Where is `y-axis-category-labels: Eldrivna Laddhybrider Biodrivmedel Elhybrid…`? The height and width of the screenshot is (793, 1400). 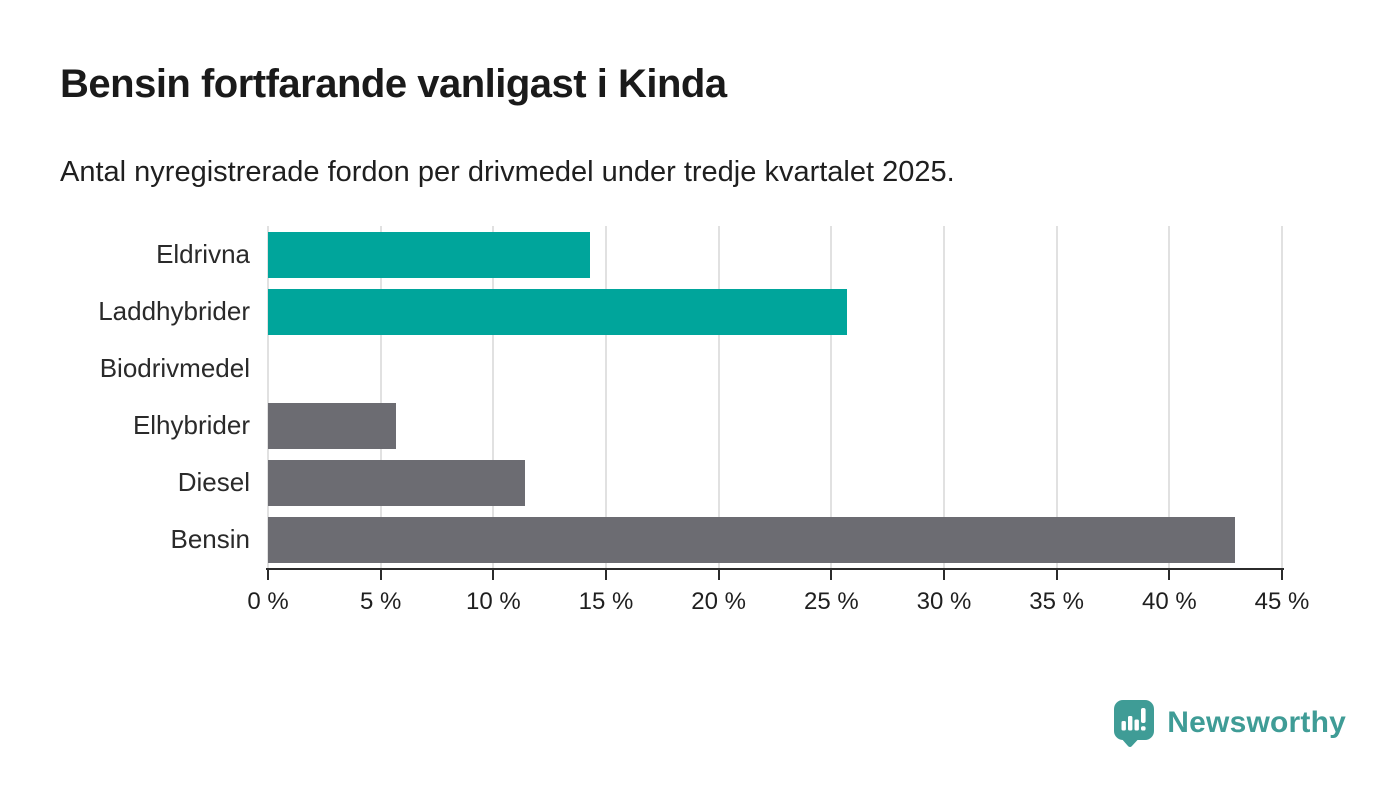 y-axis-category-labels: Eldrivna Laddhybrider Biodrivmedel Elhybrid… is located at coordinates (125, 397).